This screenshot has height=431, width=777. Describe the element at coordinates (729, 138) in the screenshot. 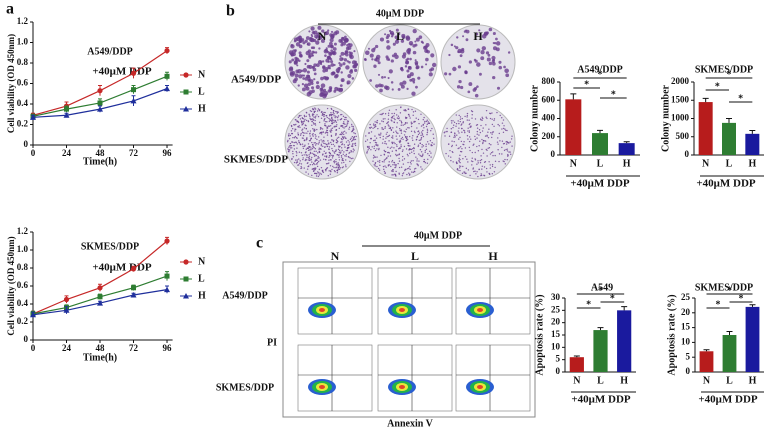

I see `bar` at that location.